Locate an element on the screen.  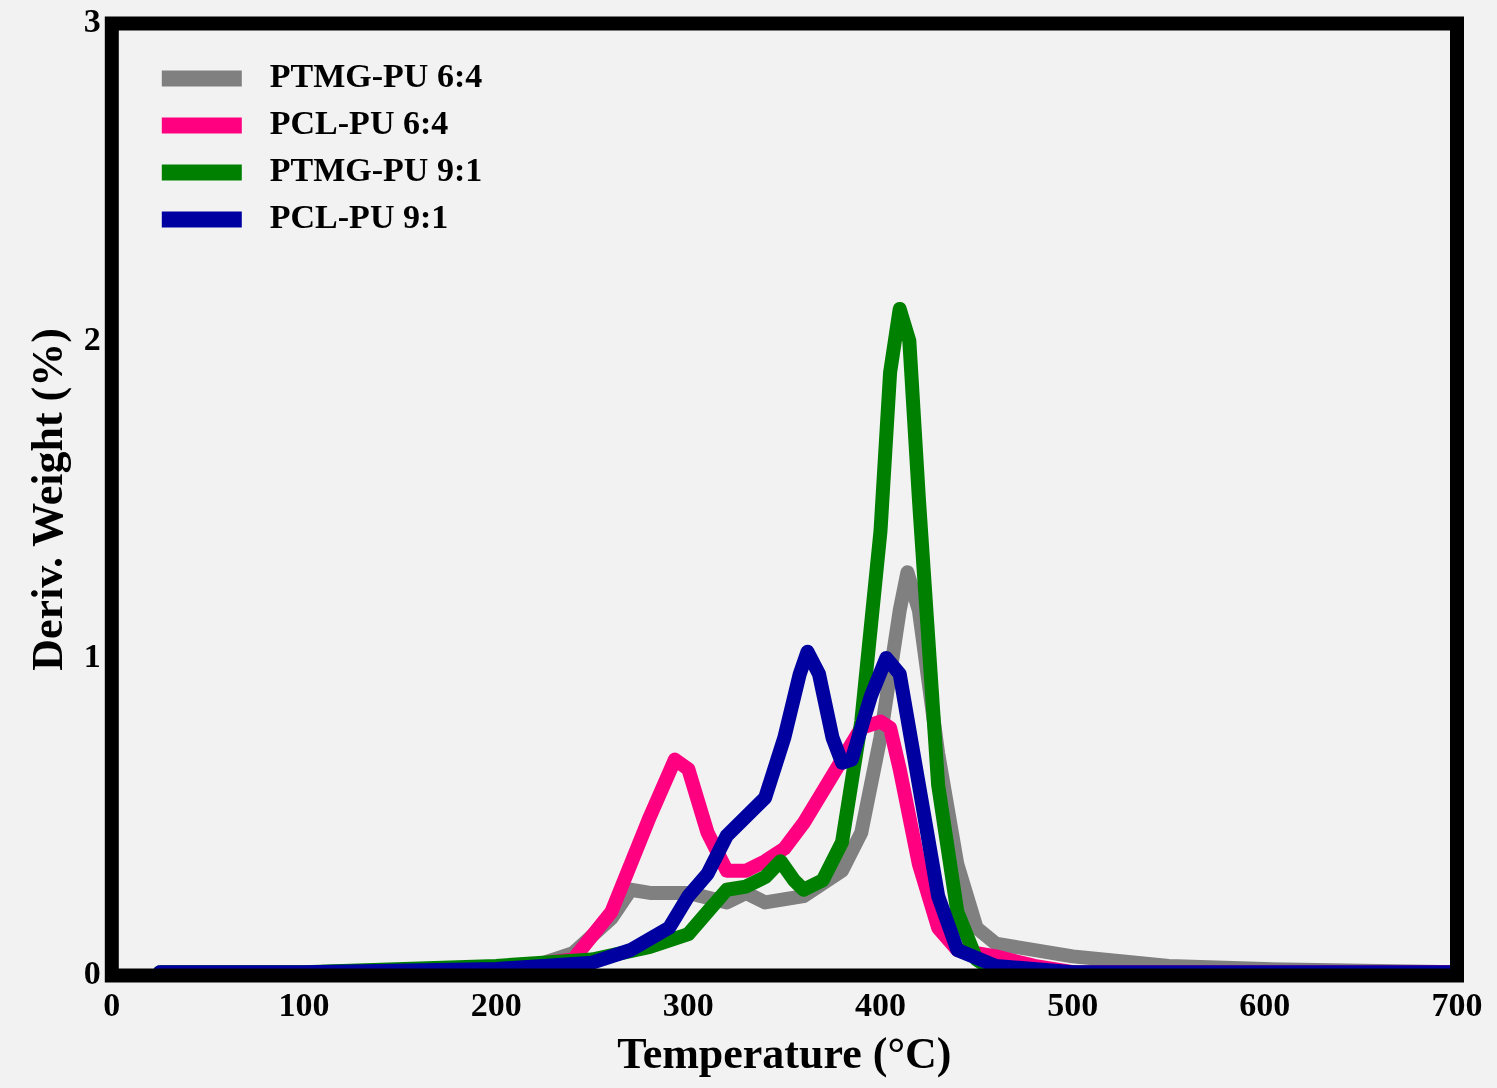
legend-label: PCL-PU 9:1 is located at coordinates (359, 217).